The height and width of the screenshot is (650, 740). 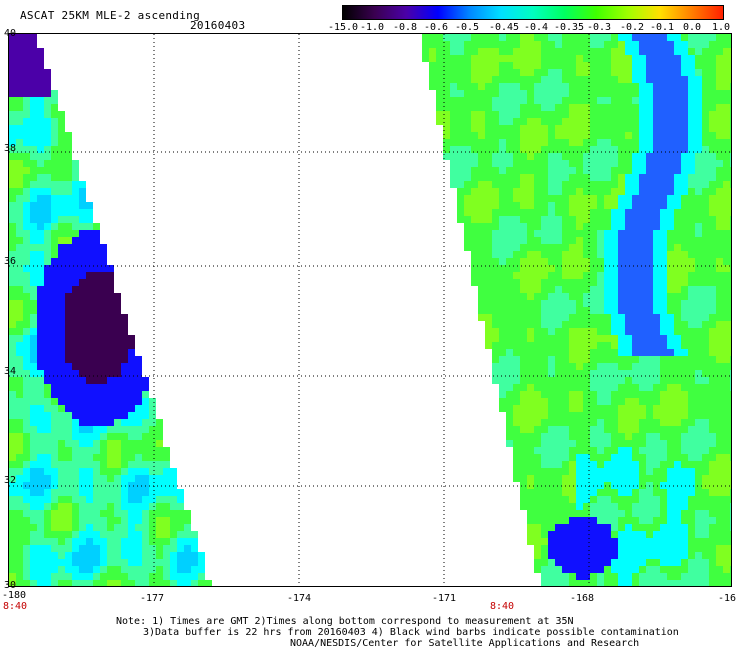 I want to click on map-date: 20160403, so click(x=218, y=25).